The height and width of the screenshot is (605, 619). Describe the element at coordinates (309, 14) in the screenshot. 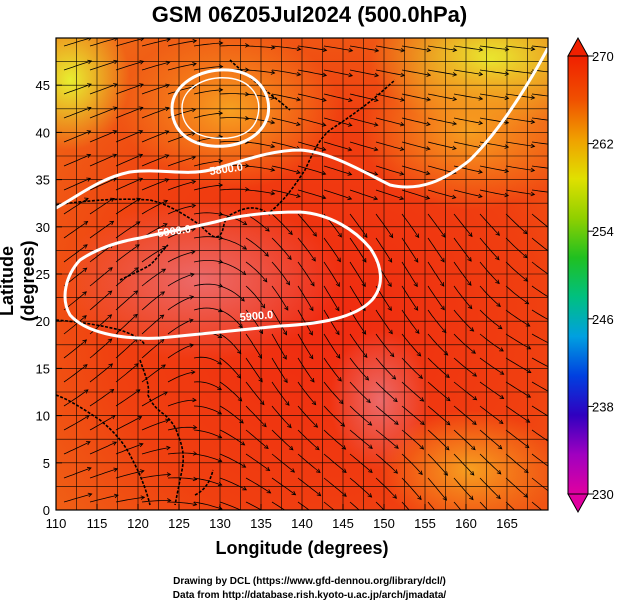

I see `map-title: GSM 06Z05Jul2024 (500.0hPa)` at that location.